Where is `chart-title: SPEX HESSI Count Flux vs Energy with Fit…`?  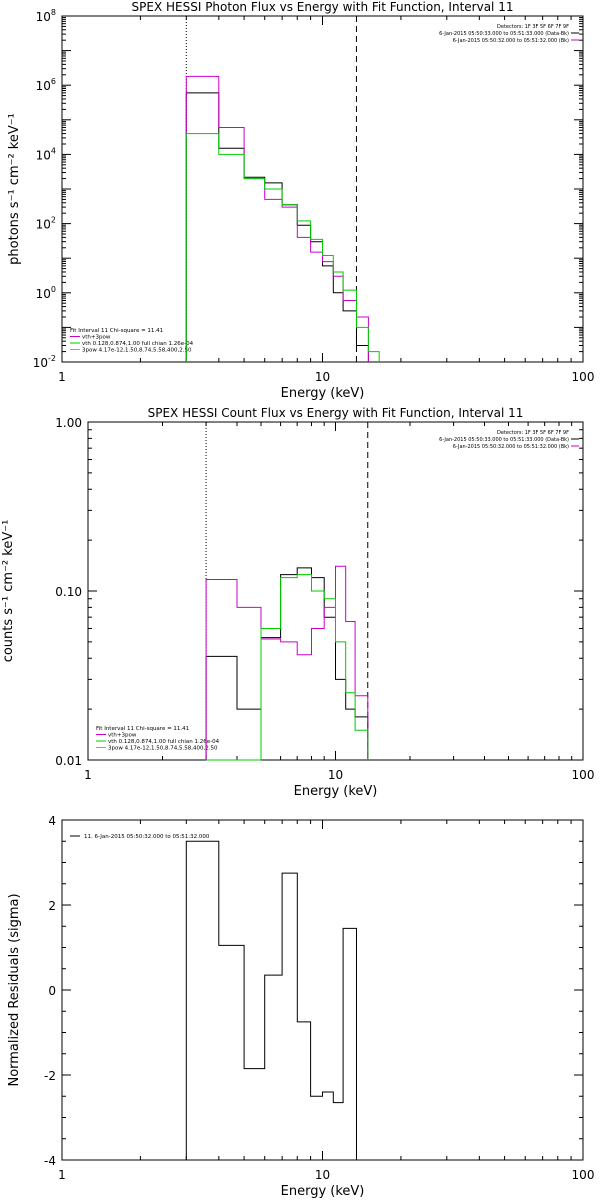 chart-title: SPEX HESSI Count Flux vs Energy with Fit… is located at coordinates (336, 413).